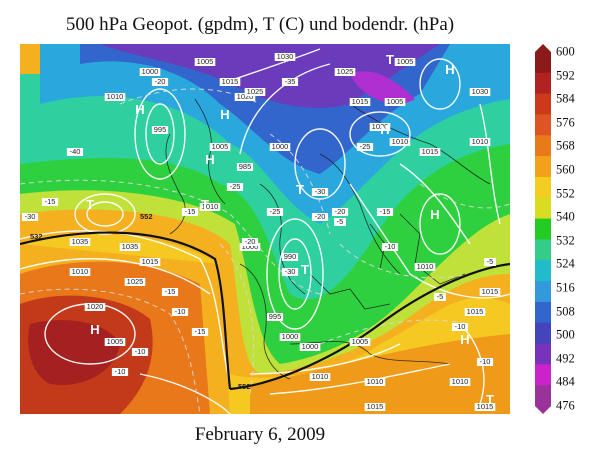  Describe the element at coordinates (146, 216) in the screenshot. I see `contour-value-label: 552` at that location.